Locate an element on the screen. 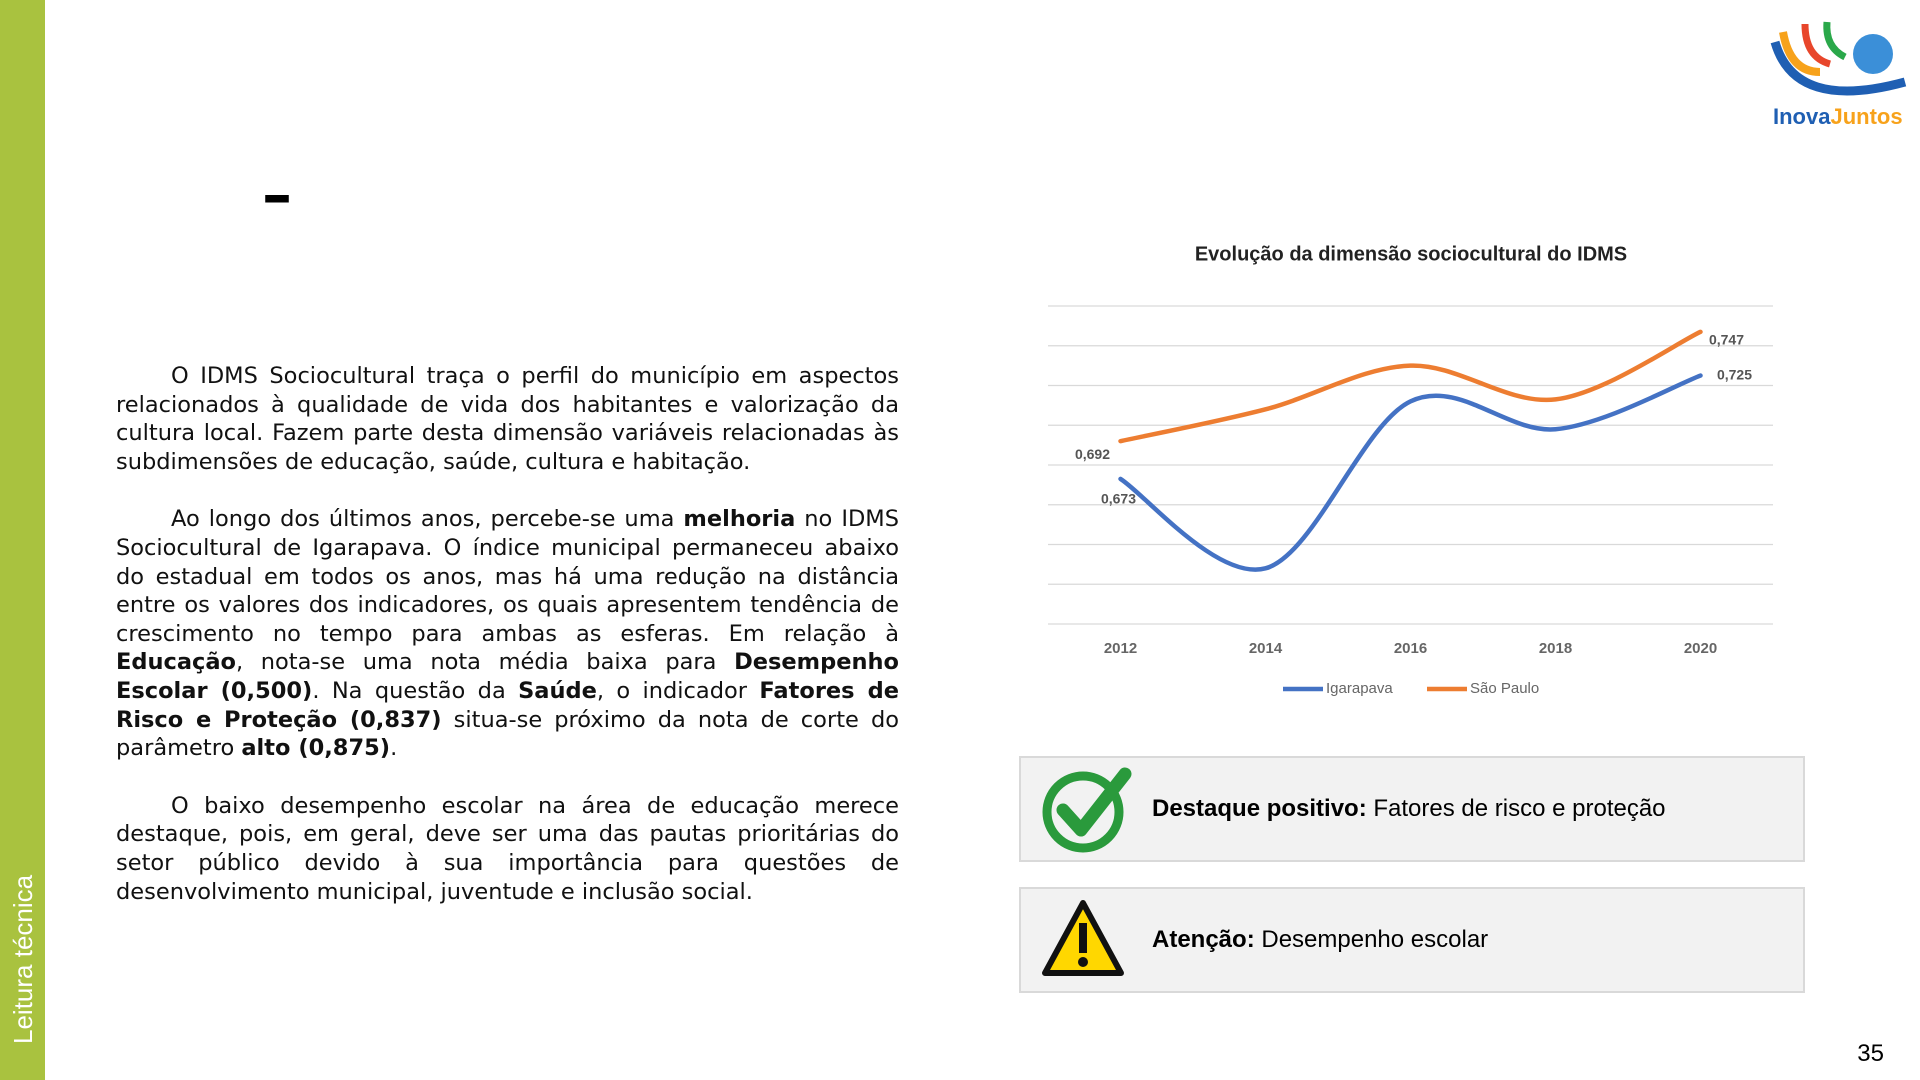  check-icon is located at coordinates (1087, 810).